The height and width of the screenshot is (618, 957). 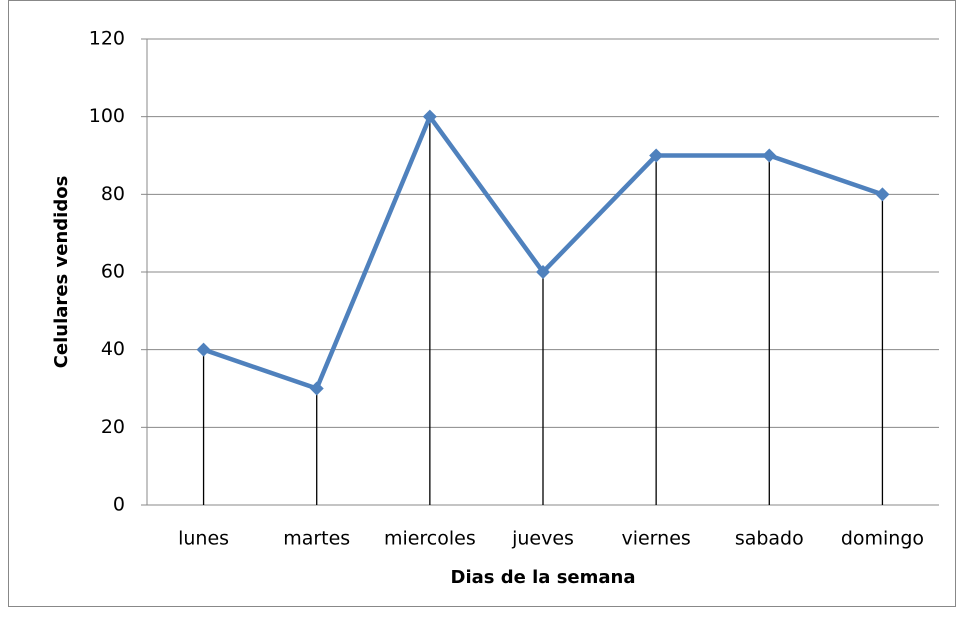 What do you see at coordinates (203, 539) in the screenshot?
I see `x-tick-label: lunes` at bounding box center [203, 539].